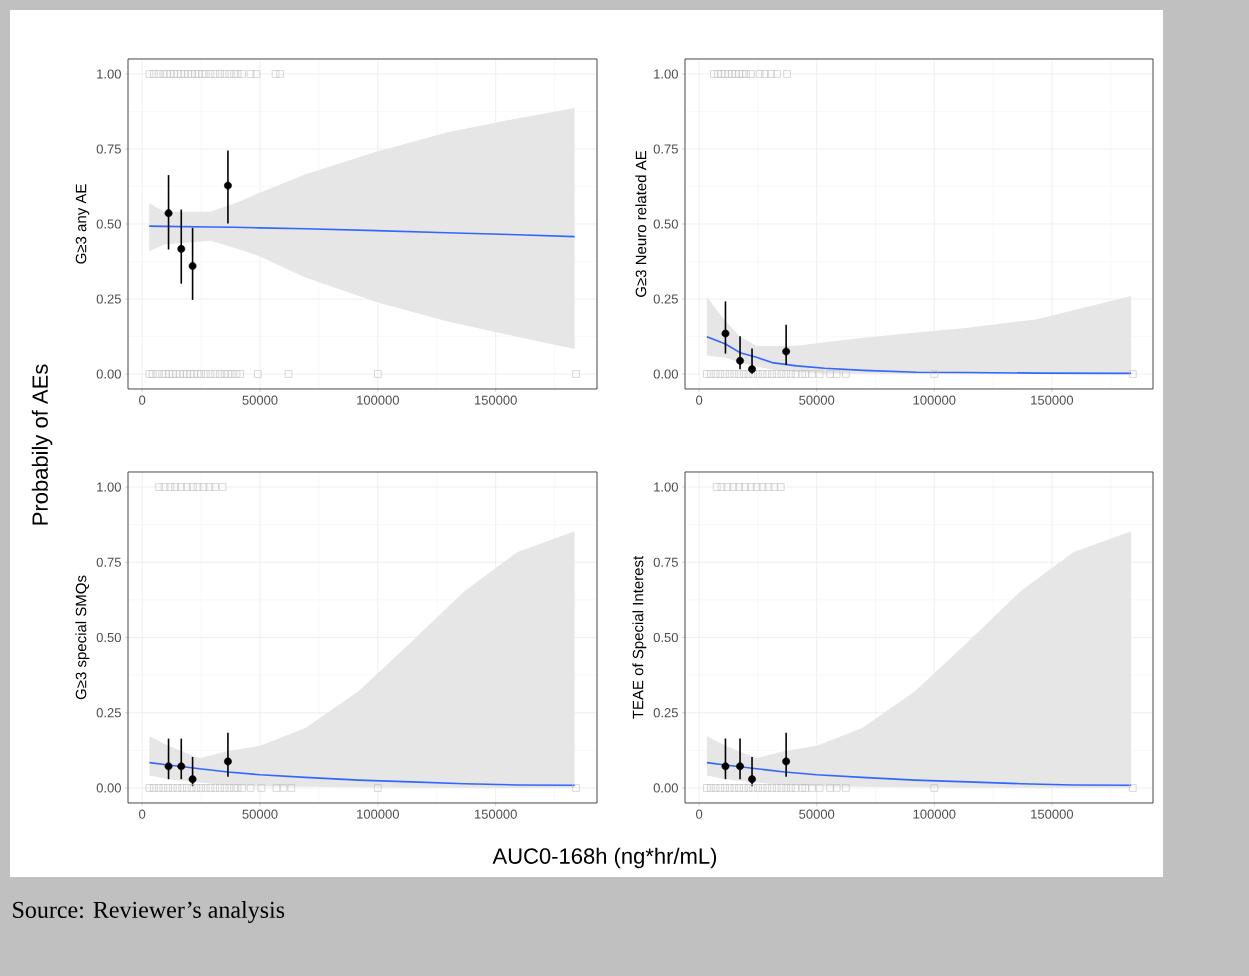 This screenshot has width=1249, height=976. Describe the element at coordinates (82, 224) in the screenshot. I see `y-axis-title: G≥3 any AE` at that location.